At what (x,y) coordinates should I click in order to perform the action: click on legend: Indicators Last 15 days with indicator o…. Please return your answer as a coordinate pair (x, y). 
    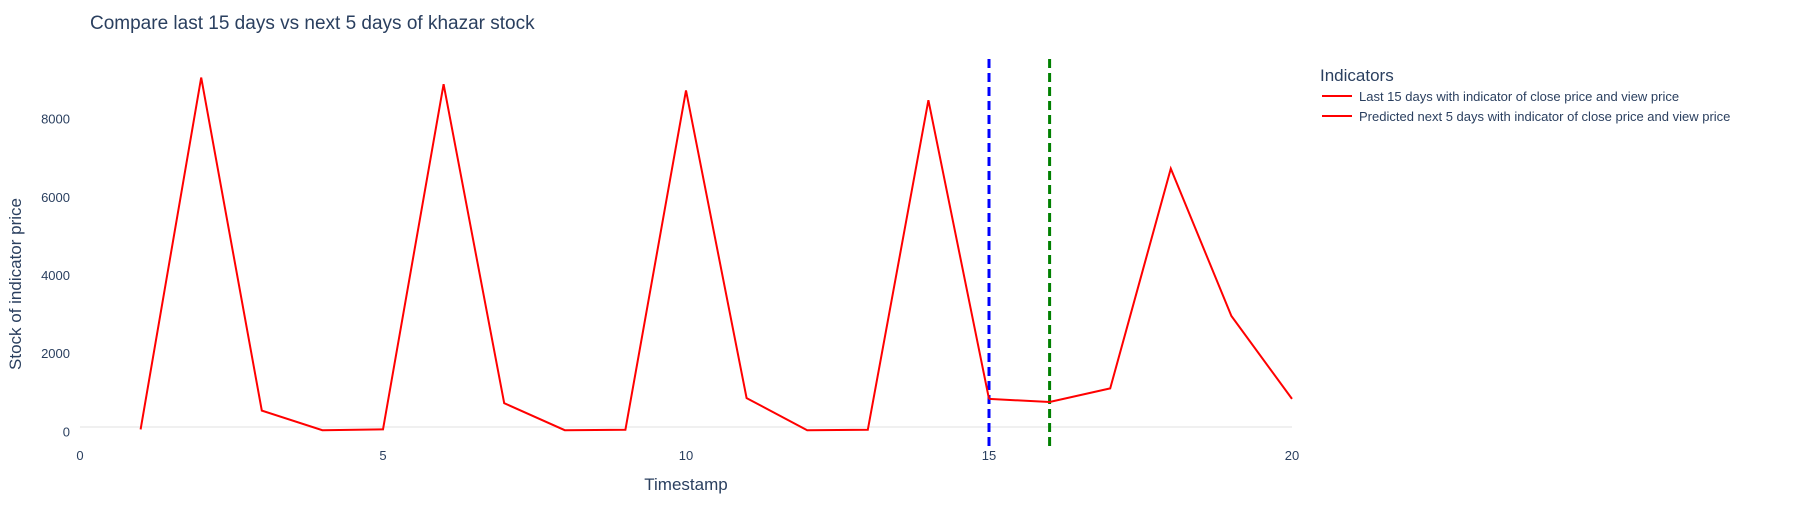
    Looking at the image, I should click on (1525, 95).